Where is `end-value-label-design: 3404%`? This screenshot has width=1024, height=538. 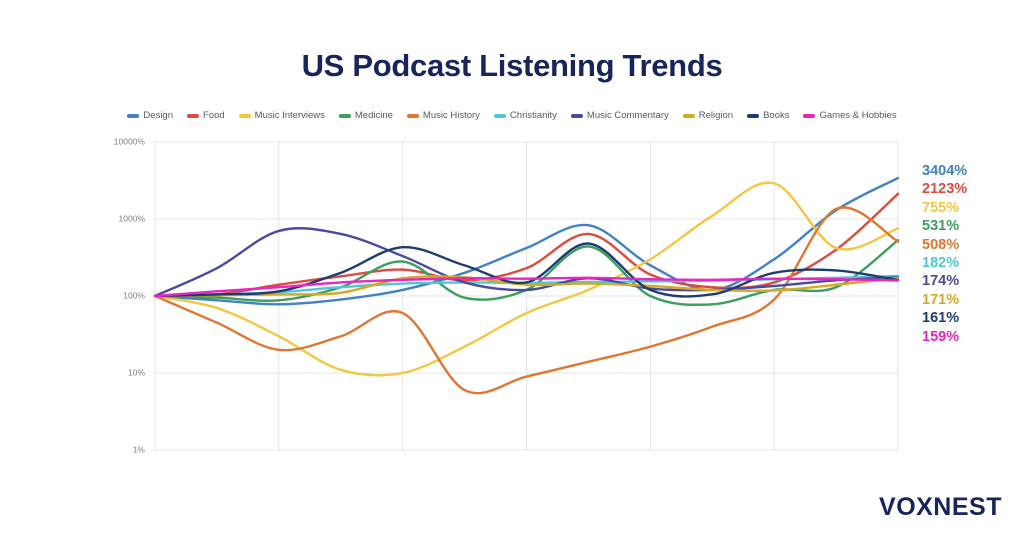
end-value-label-design: 3404% is located at coordinates (945, 171).